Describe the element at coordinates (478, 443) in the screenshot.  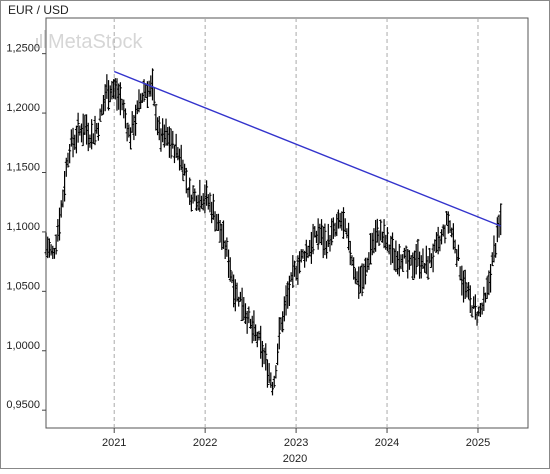
I see `x-tick-label: 2025` at that location.